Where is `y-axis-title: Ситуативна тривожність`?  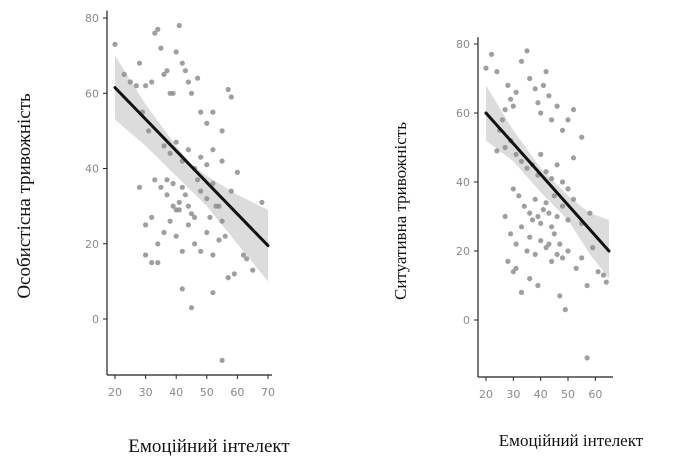
y-axis-title: Ситуативна тривожність is located at coordinates (400, 211).